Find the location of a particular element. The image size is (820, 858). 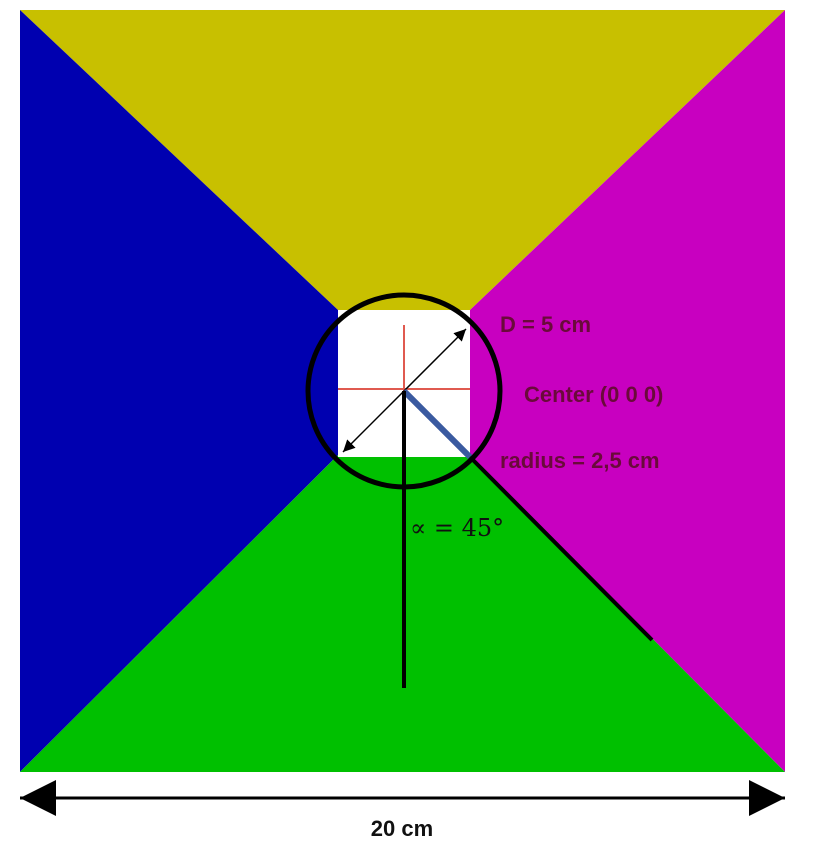

angle-label: ∝ = 45° is located at coordinates (457, 528).